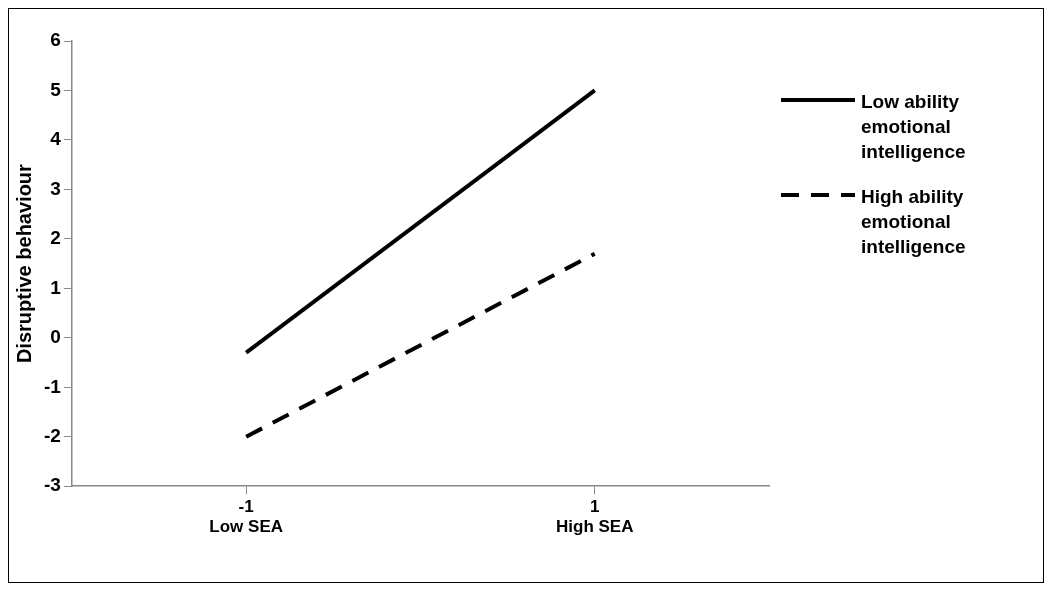  What do you see at coordinates (52, 435) in the screenshot?
I see `y-tick-label: -2` at bounding box center [52, 435].